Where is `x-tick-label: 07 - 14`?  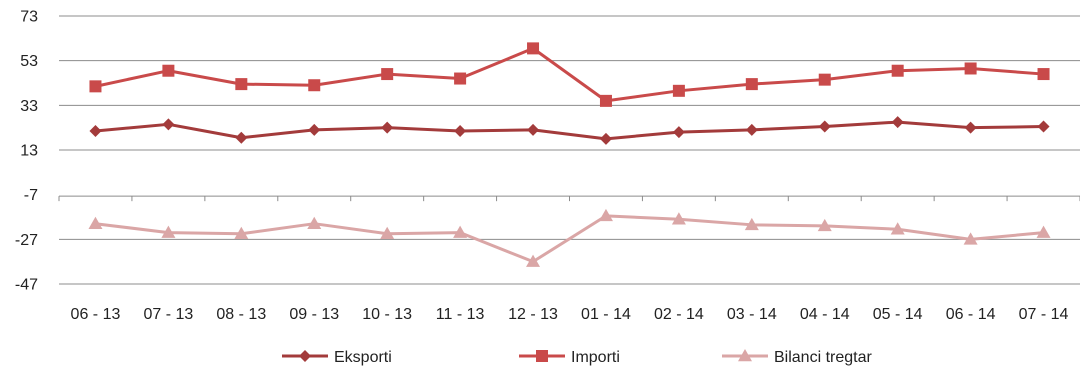
x-tick-label: 07 - 14 is located at coordinates (1044, 314).